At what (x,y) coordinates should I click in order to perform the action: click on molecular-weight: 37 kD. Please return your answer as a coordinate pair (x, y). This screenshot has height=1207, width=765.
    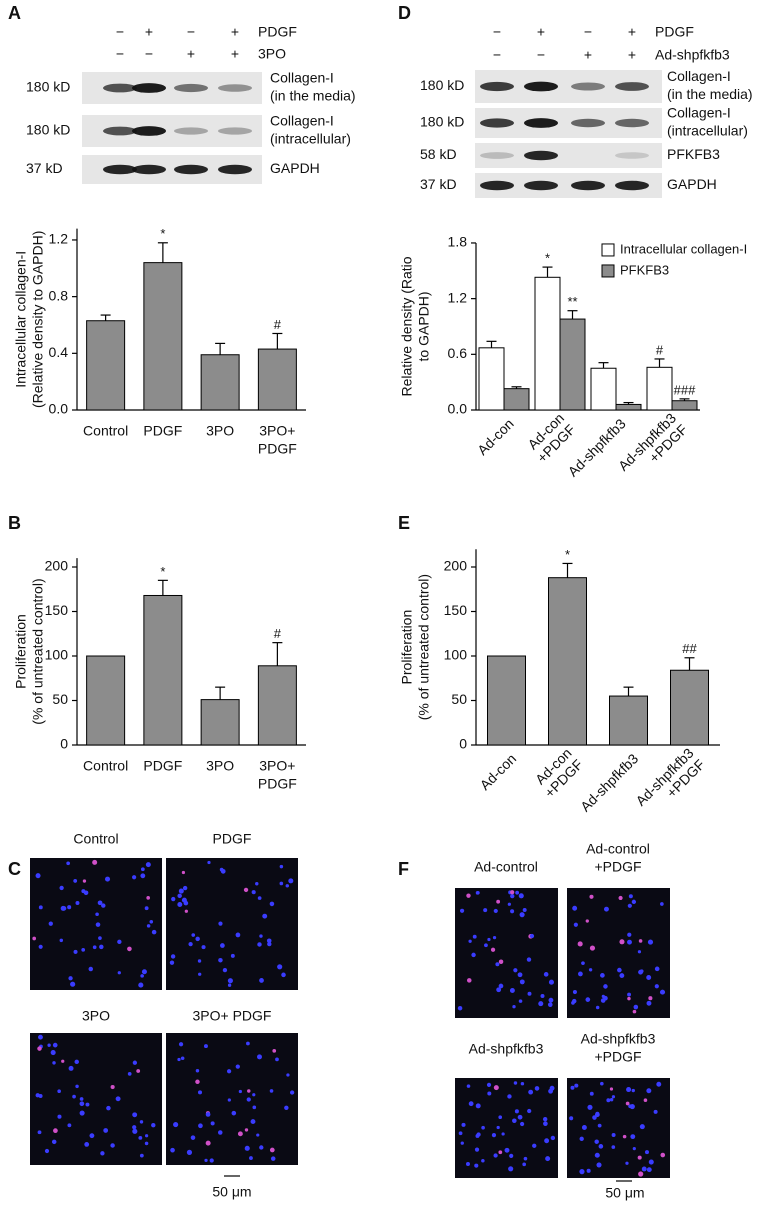
    Looking at the image, I should click on (438, 184).